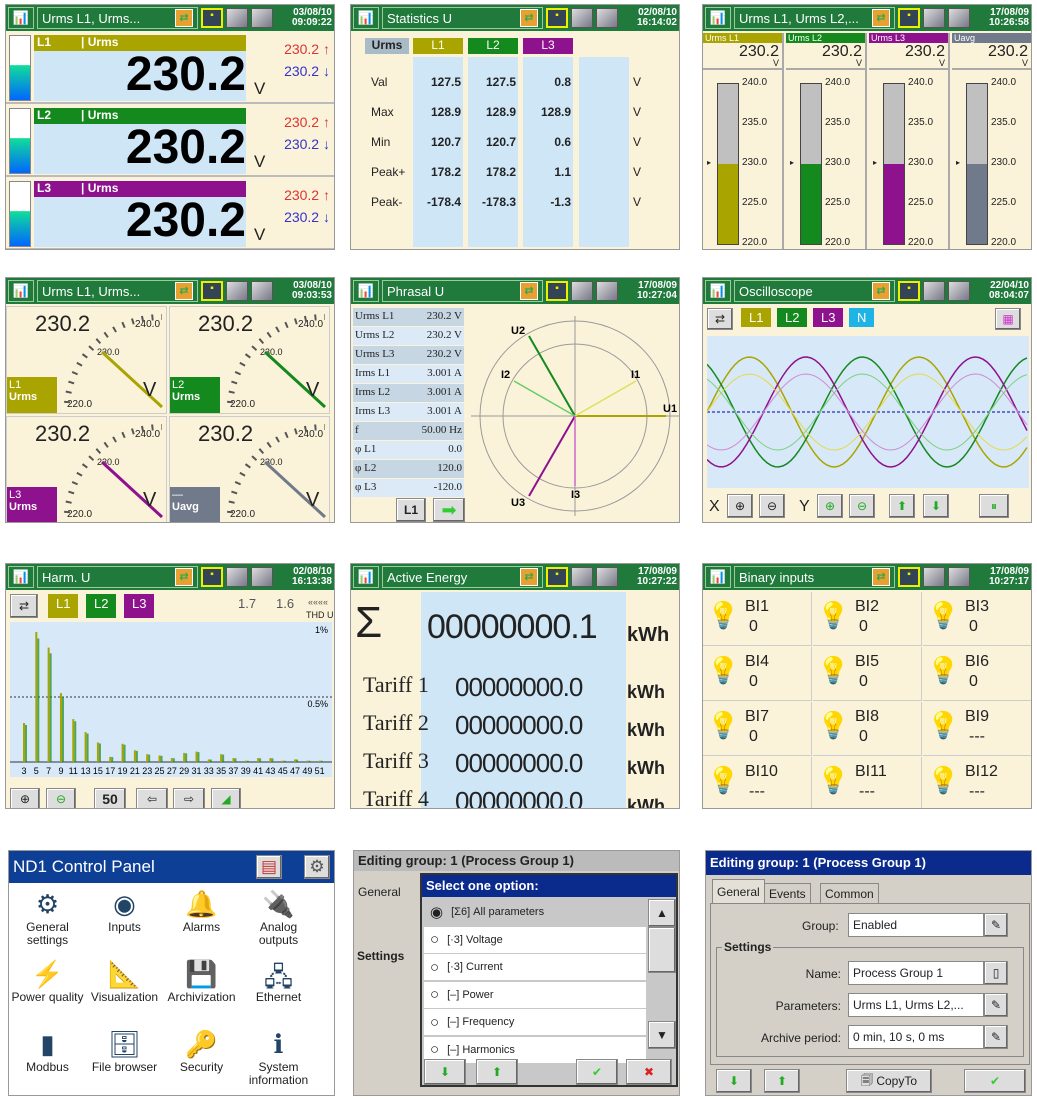 Image resolution: width=1037 pixels, height=1099 pixels. What do you see at coordinates (649, 1072) in the screenshot?
I see `cancel-button: ✖` at bounding box center [649, 1072].